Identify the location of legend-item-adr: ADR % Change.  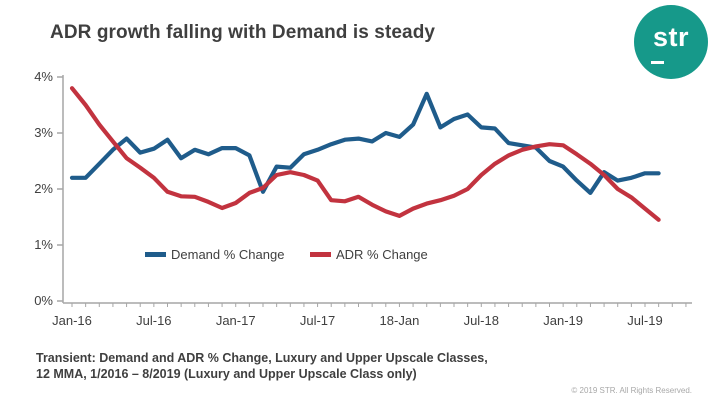
(369, 254).